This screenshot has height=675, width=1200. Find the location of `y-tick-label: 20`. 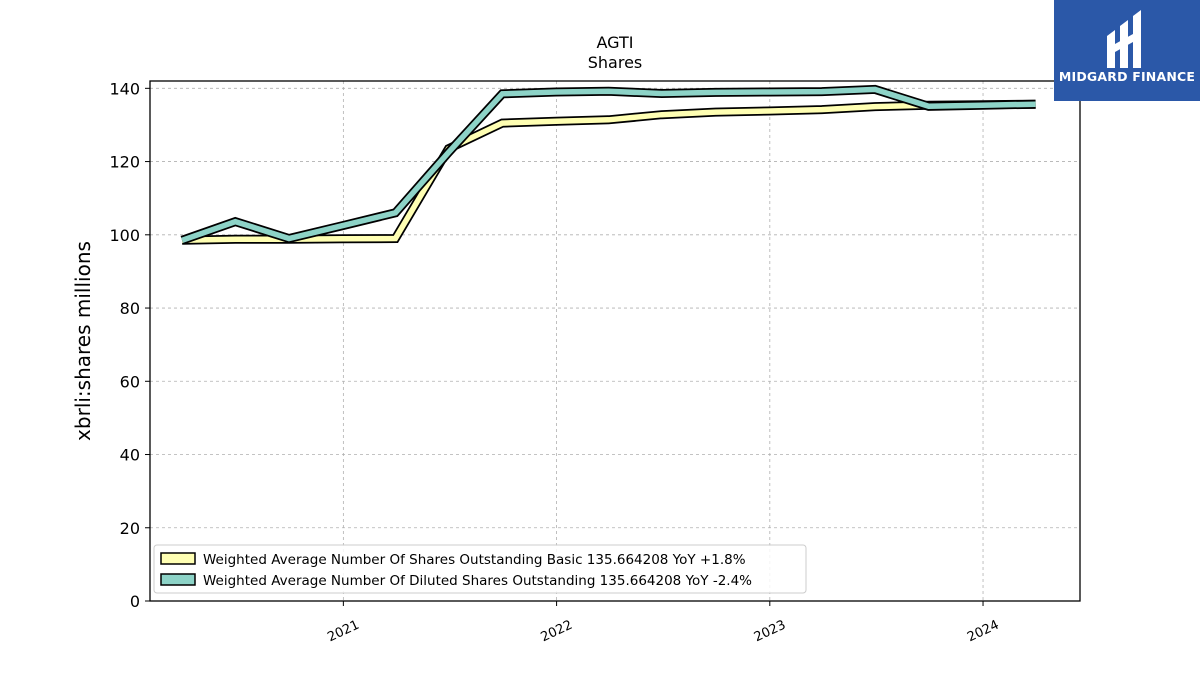

y-tick-label: 20 is located at coordinates (130, 528).